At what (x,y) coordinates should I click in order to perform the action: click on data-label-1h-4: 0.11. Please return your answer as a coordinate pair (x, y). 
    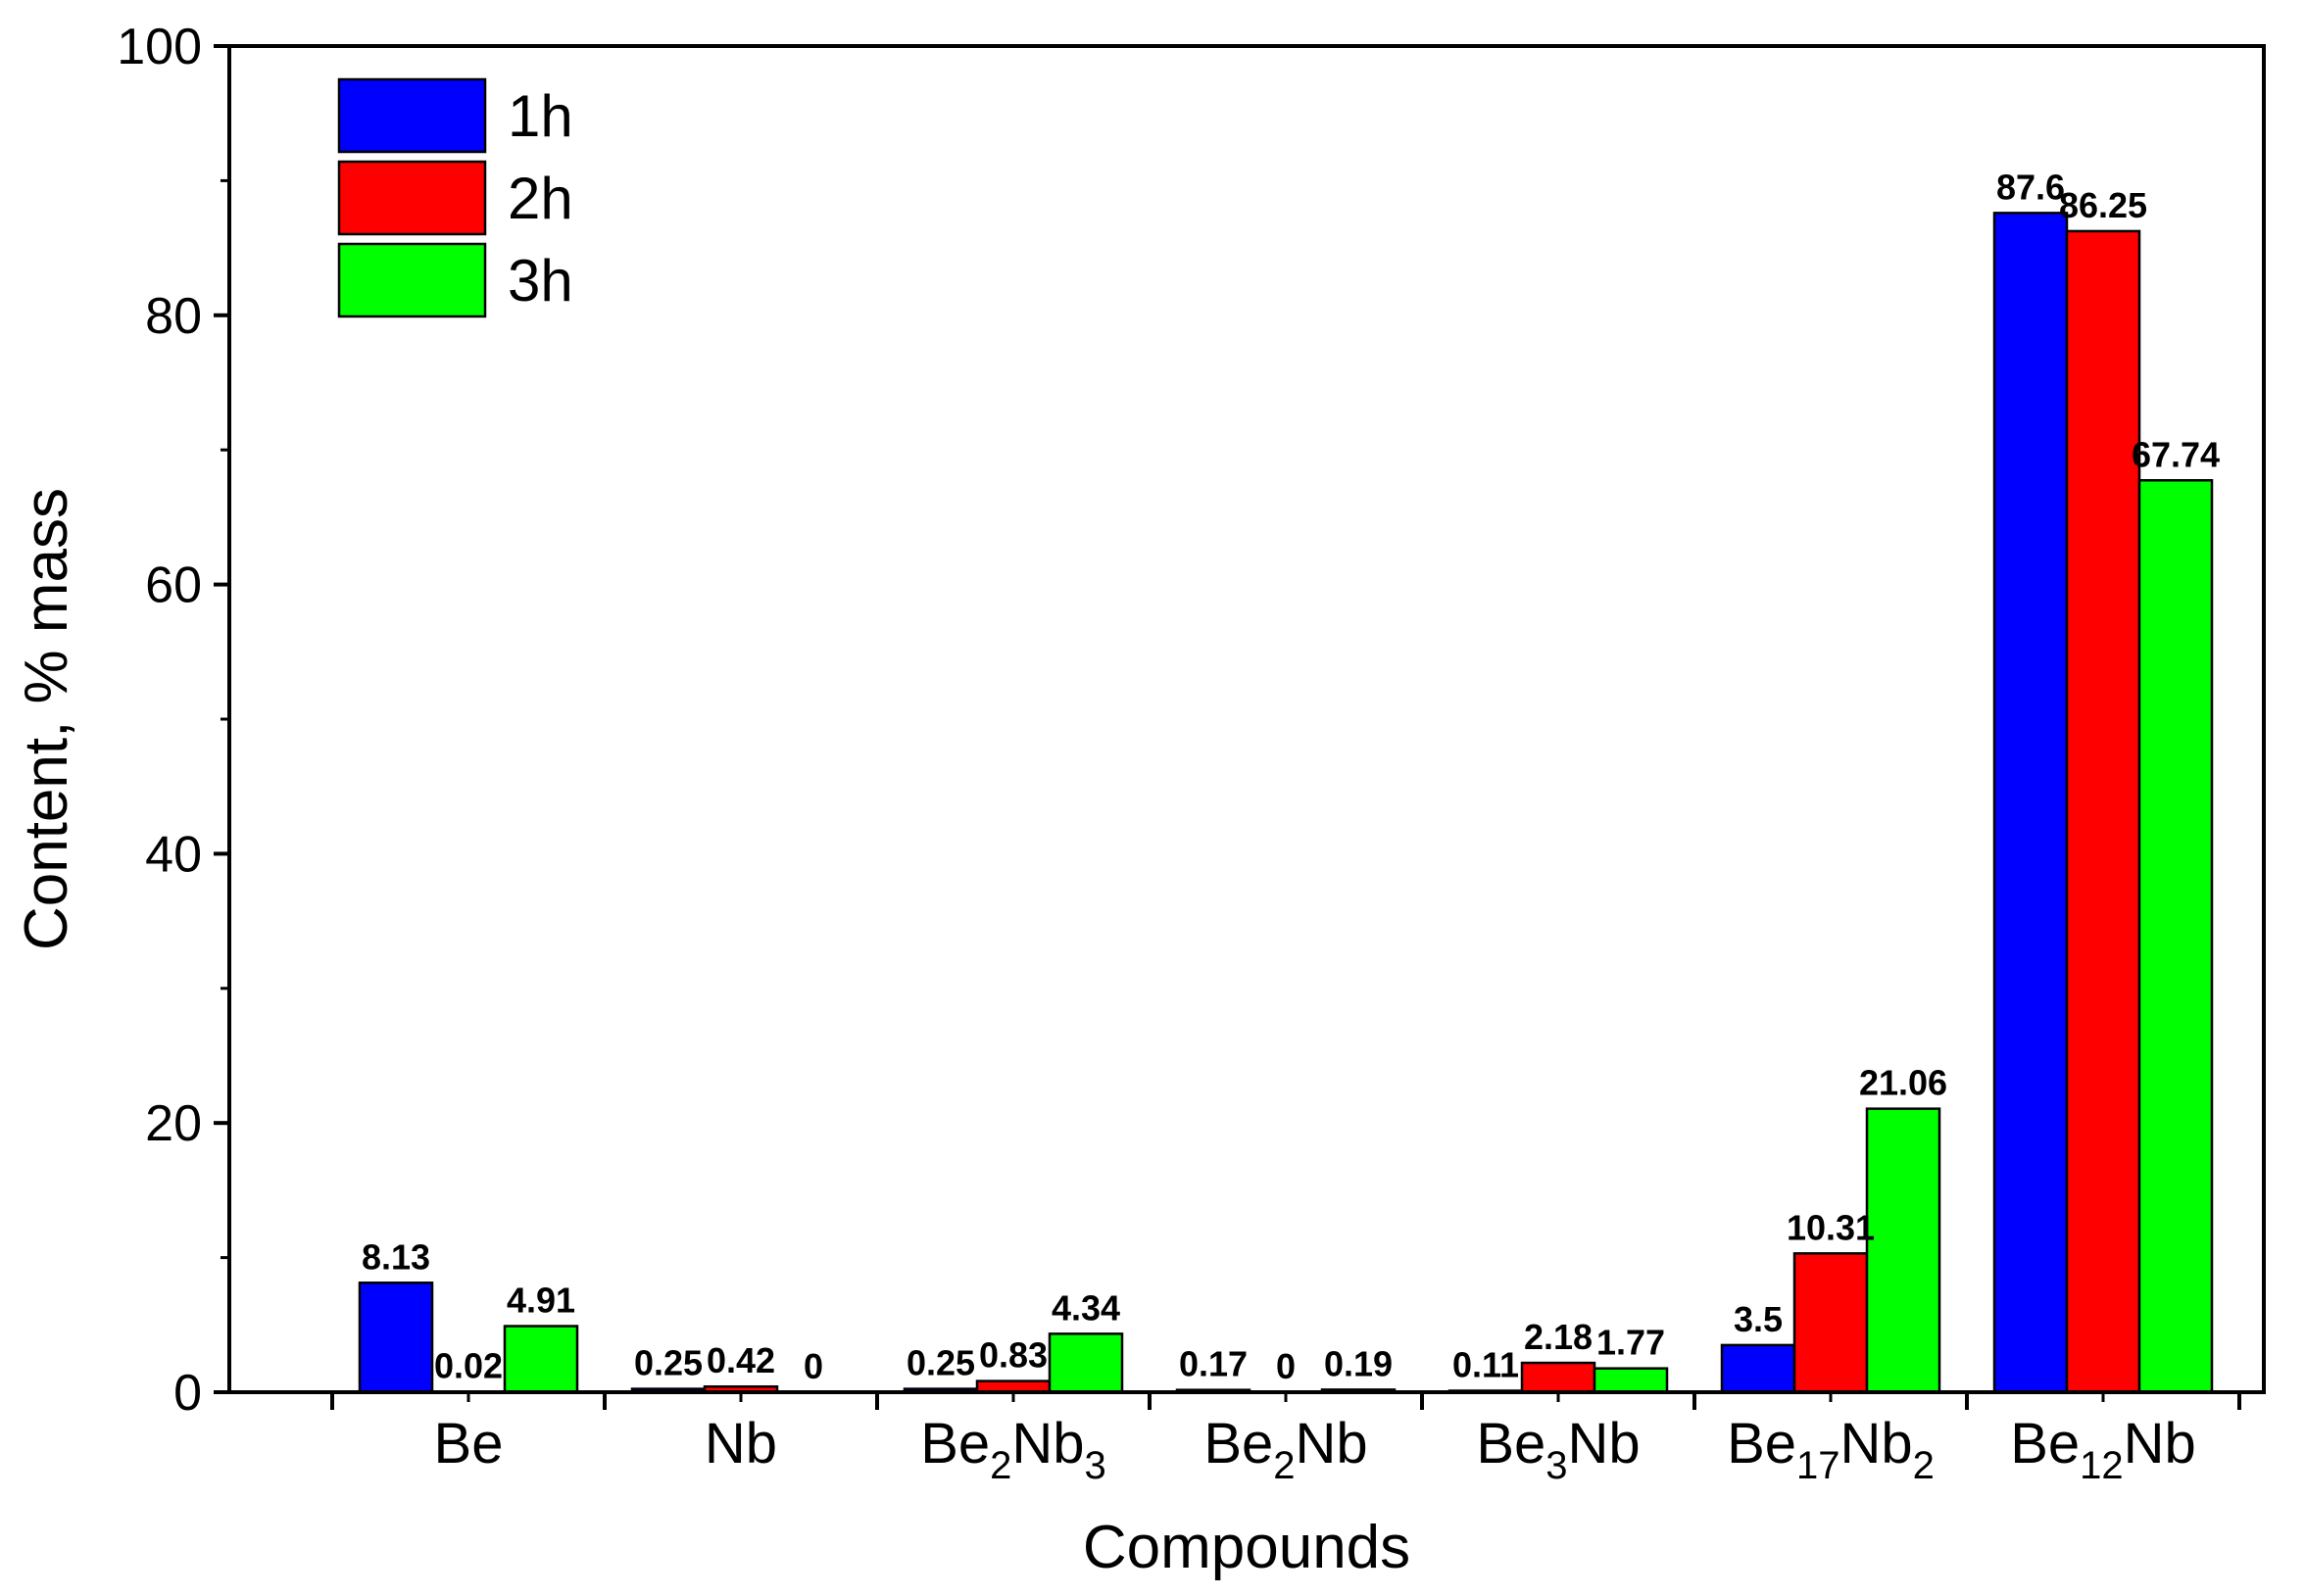
    Looking at the image, I should click on (1485, 1364).